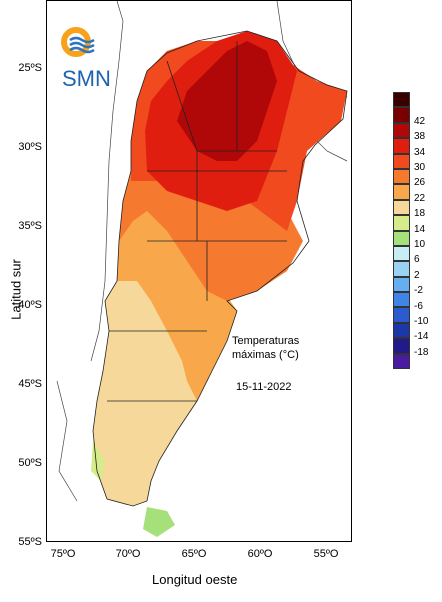 The width and height of the screenshot is (442, 602). What do you see at coordinates (421, 337) in the screenshot?
I see `legend-label: -14` at bounding box center [421, 337].